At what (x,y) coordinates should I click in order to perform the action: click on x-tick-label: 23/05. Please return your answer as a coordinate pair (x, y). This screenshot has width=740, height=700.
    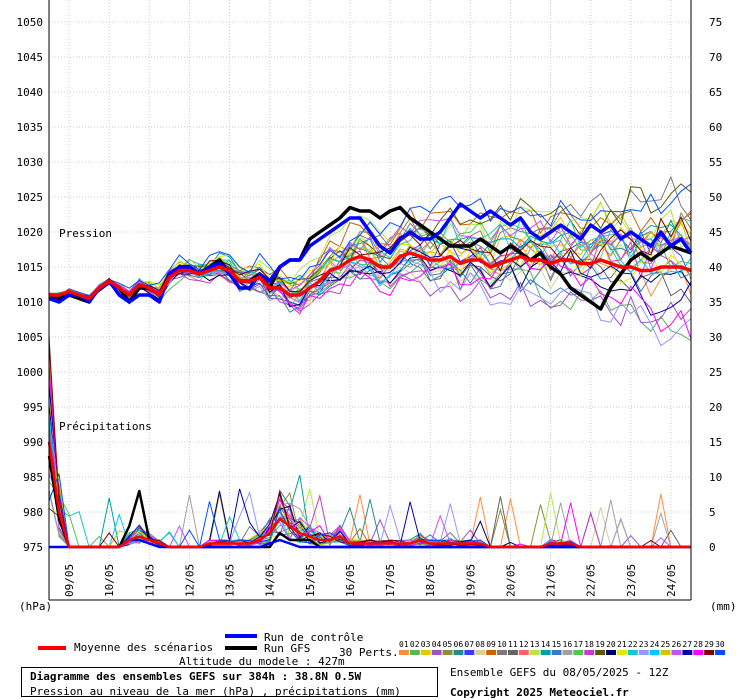
    Looking at the image, I should click on (631, 580).